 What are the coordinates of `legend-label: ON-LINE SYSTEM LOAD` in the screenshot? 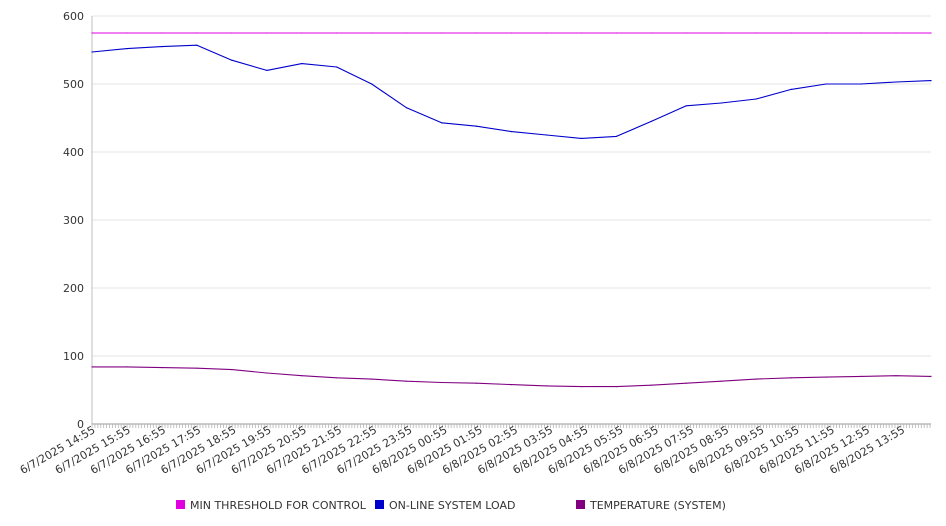 It's located at (452, 505).